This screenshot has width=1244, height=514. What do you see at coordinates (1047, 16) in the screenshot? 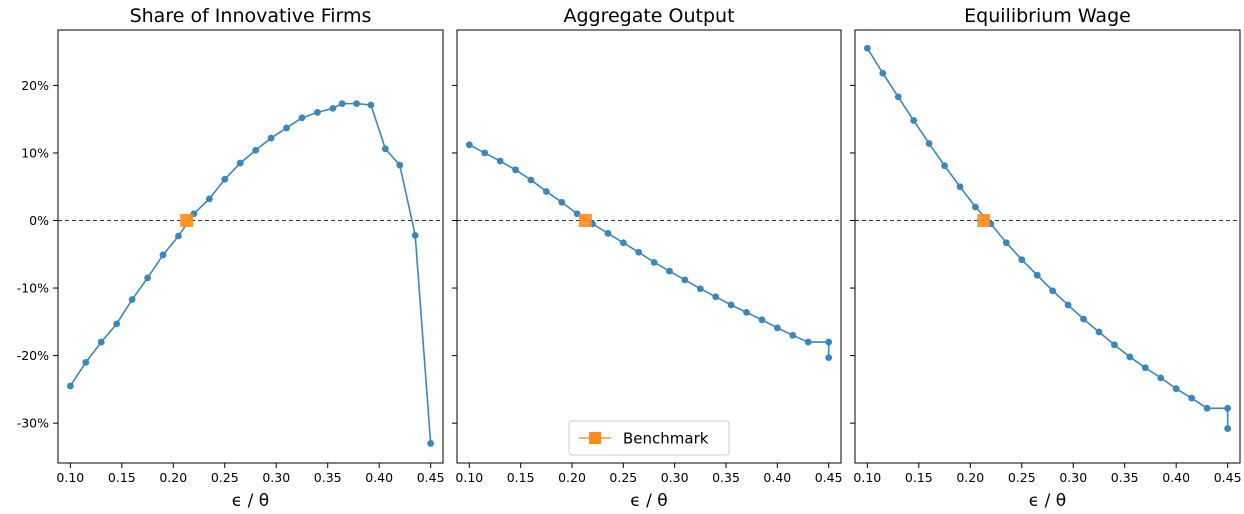
I see `chart-title: Equilibrium Wage` at bounding box center [1047, 16].